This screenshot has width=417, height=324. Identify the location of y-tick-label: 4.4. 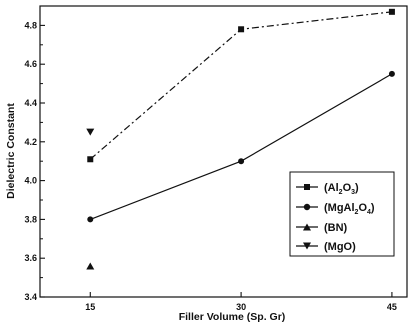
(30, 103).